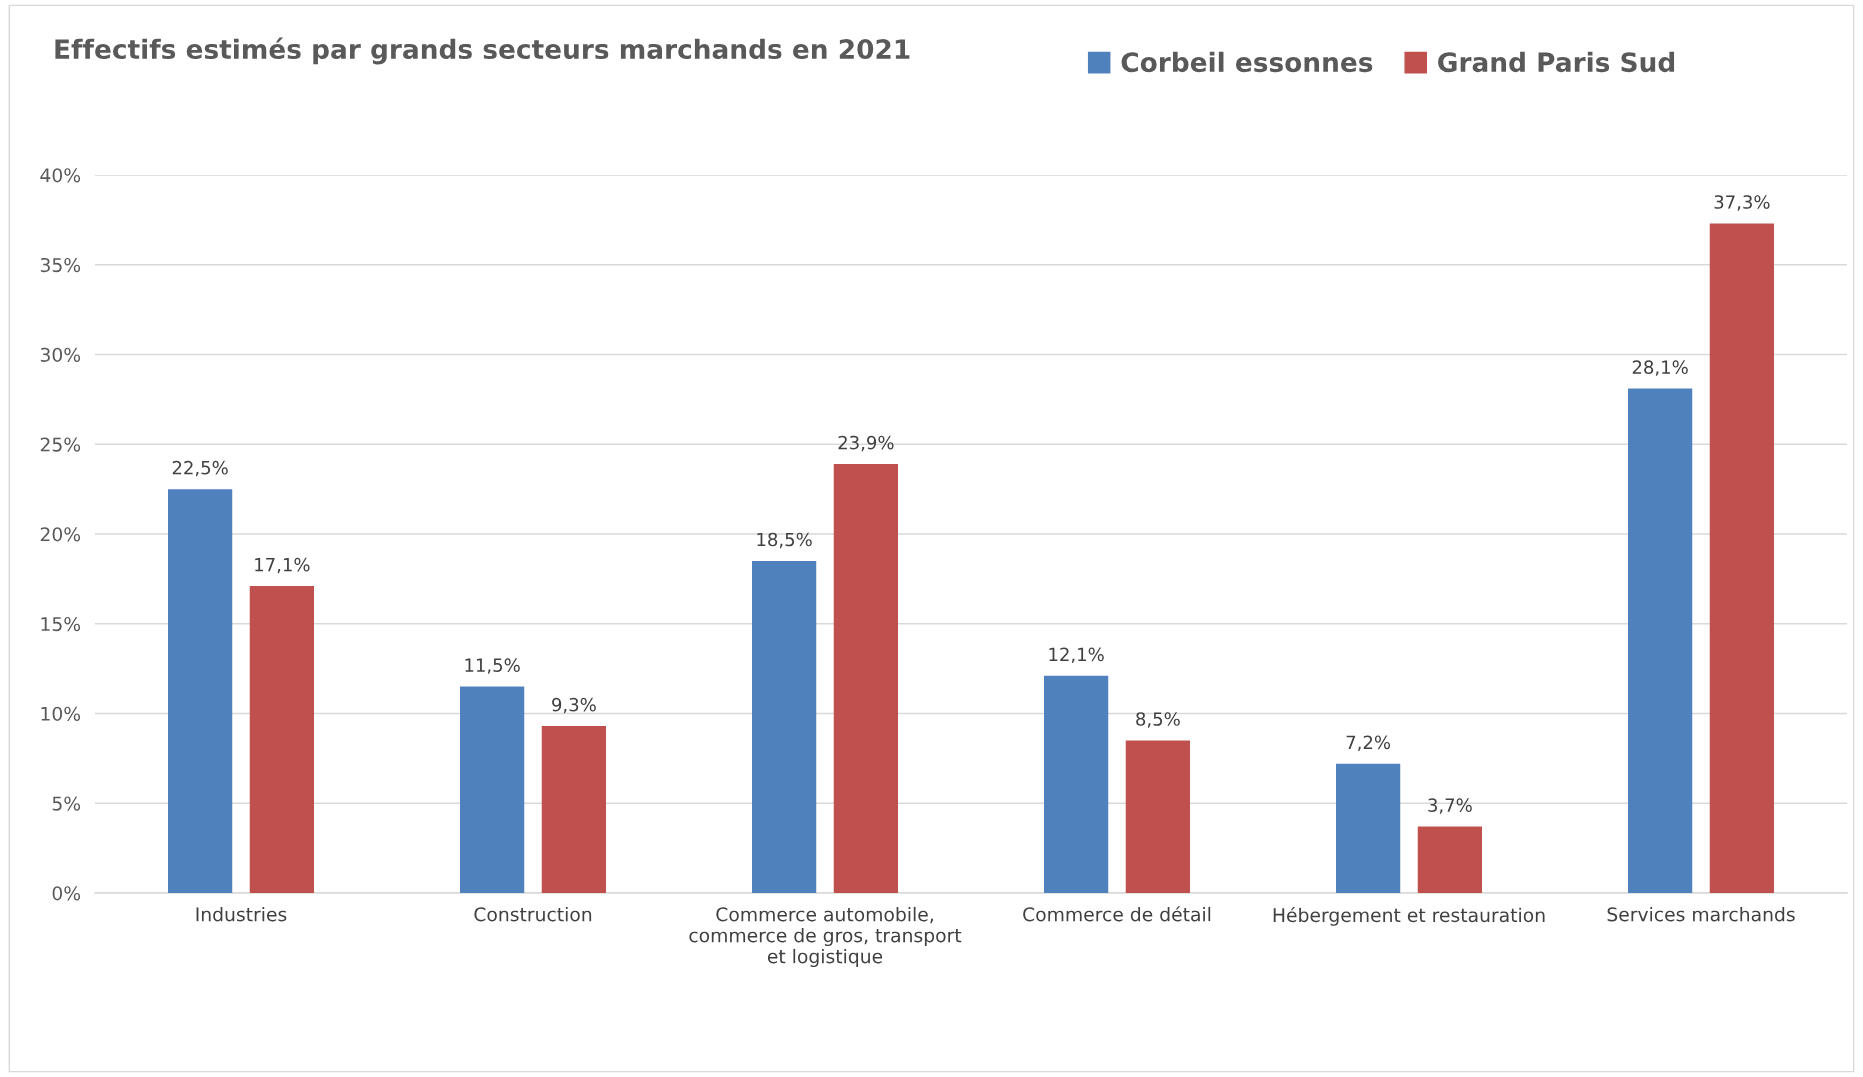 The height and width of the screenshot is (1077, 1863). What do you see at coordinates (825, 937) in the screenshot?
I see `x-tick-label: Commerce automobile, commerce de gros, transport et logistique` at bounding box center [825, 937].